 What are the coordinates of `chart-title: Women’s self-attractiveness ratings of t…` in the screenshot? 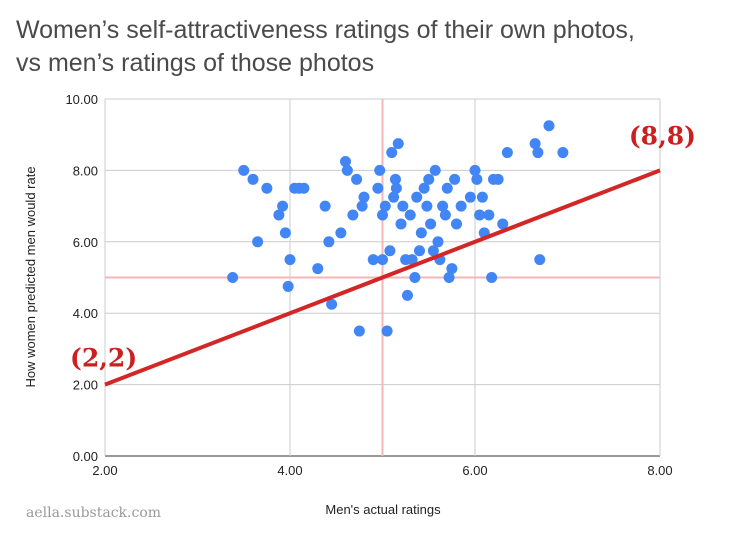 It's located at (325, 46).